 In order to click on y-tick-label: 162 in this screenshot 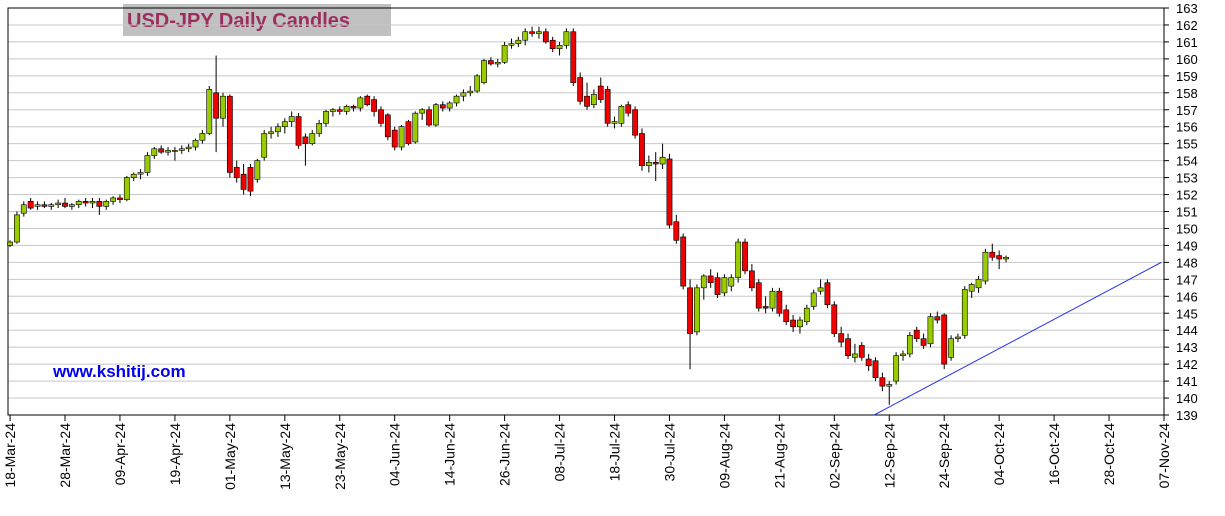, I will do `click(1187, 25)`.